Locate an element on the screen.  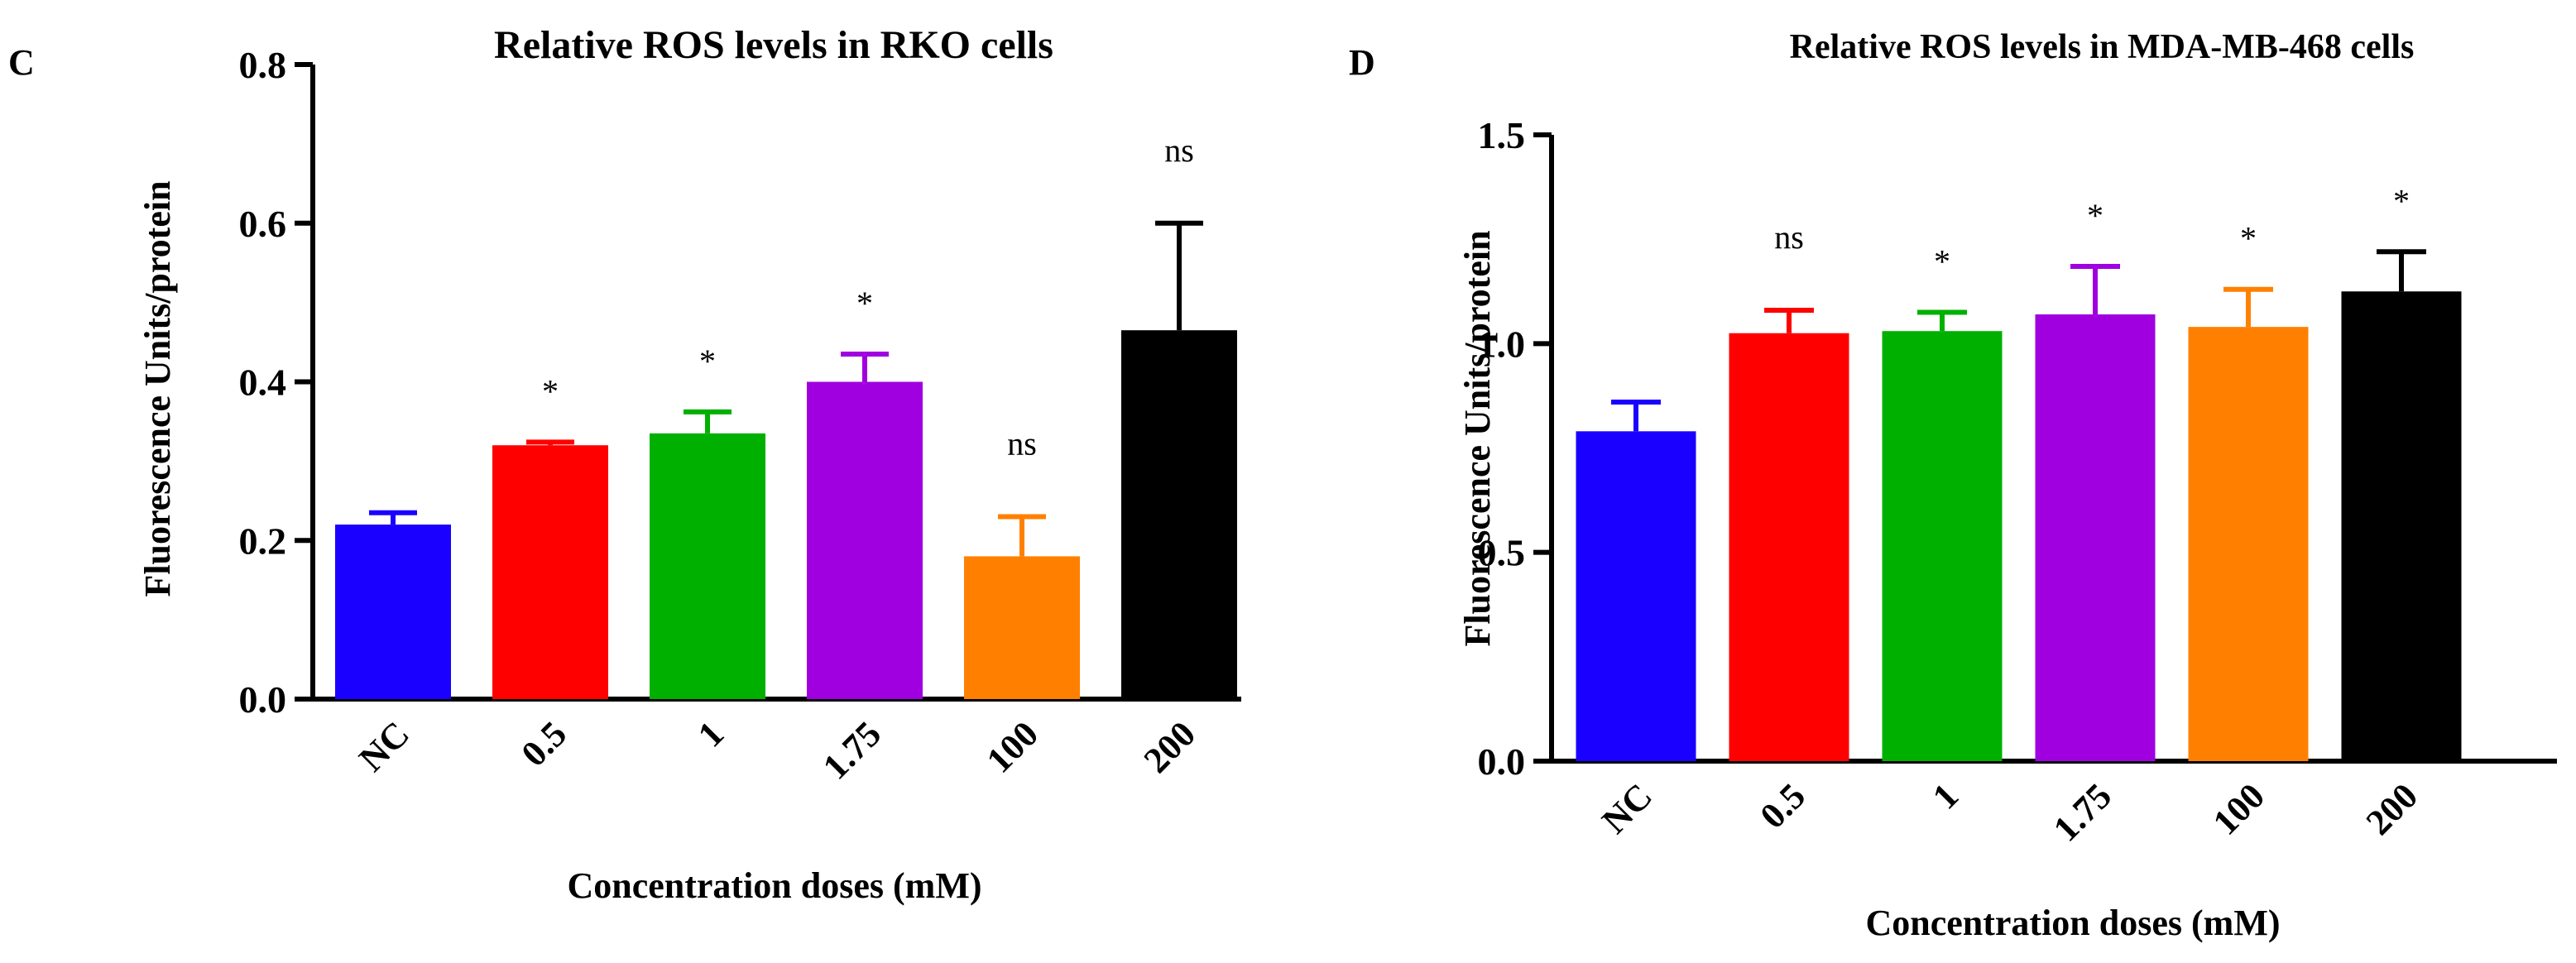
y-axis-label-c: Fluorescence Units/protein is located at coordinates (158, 388).